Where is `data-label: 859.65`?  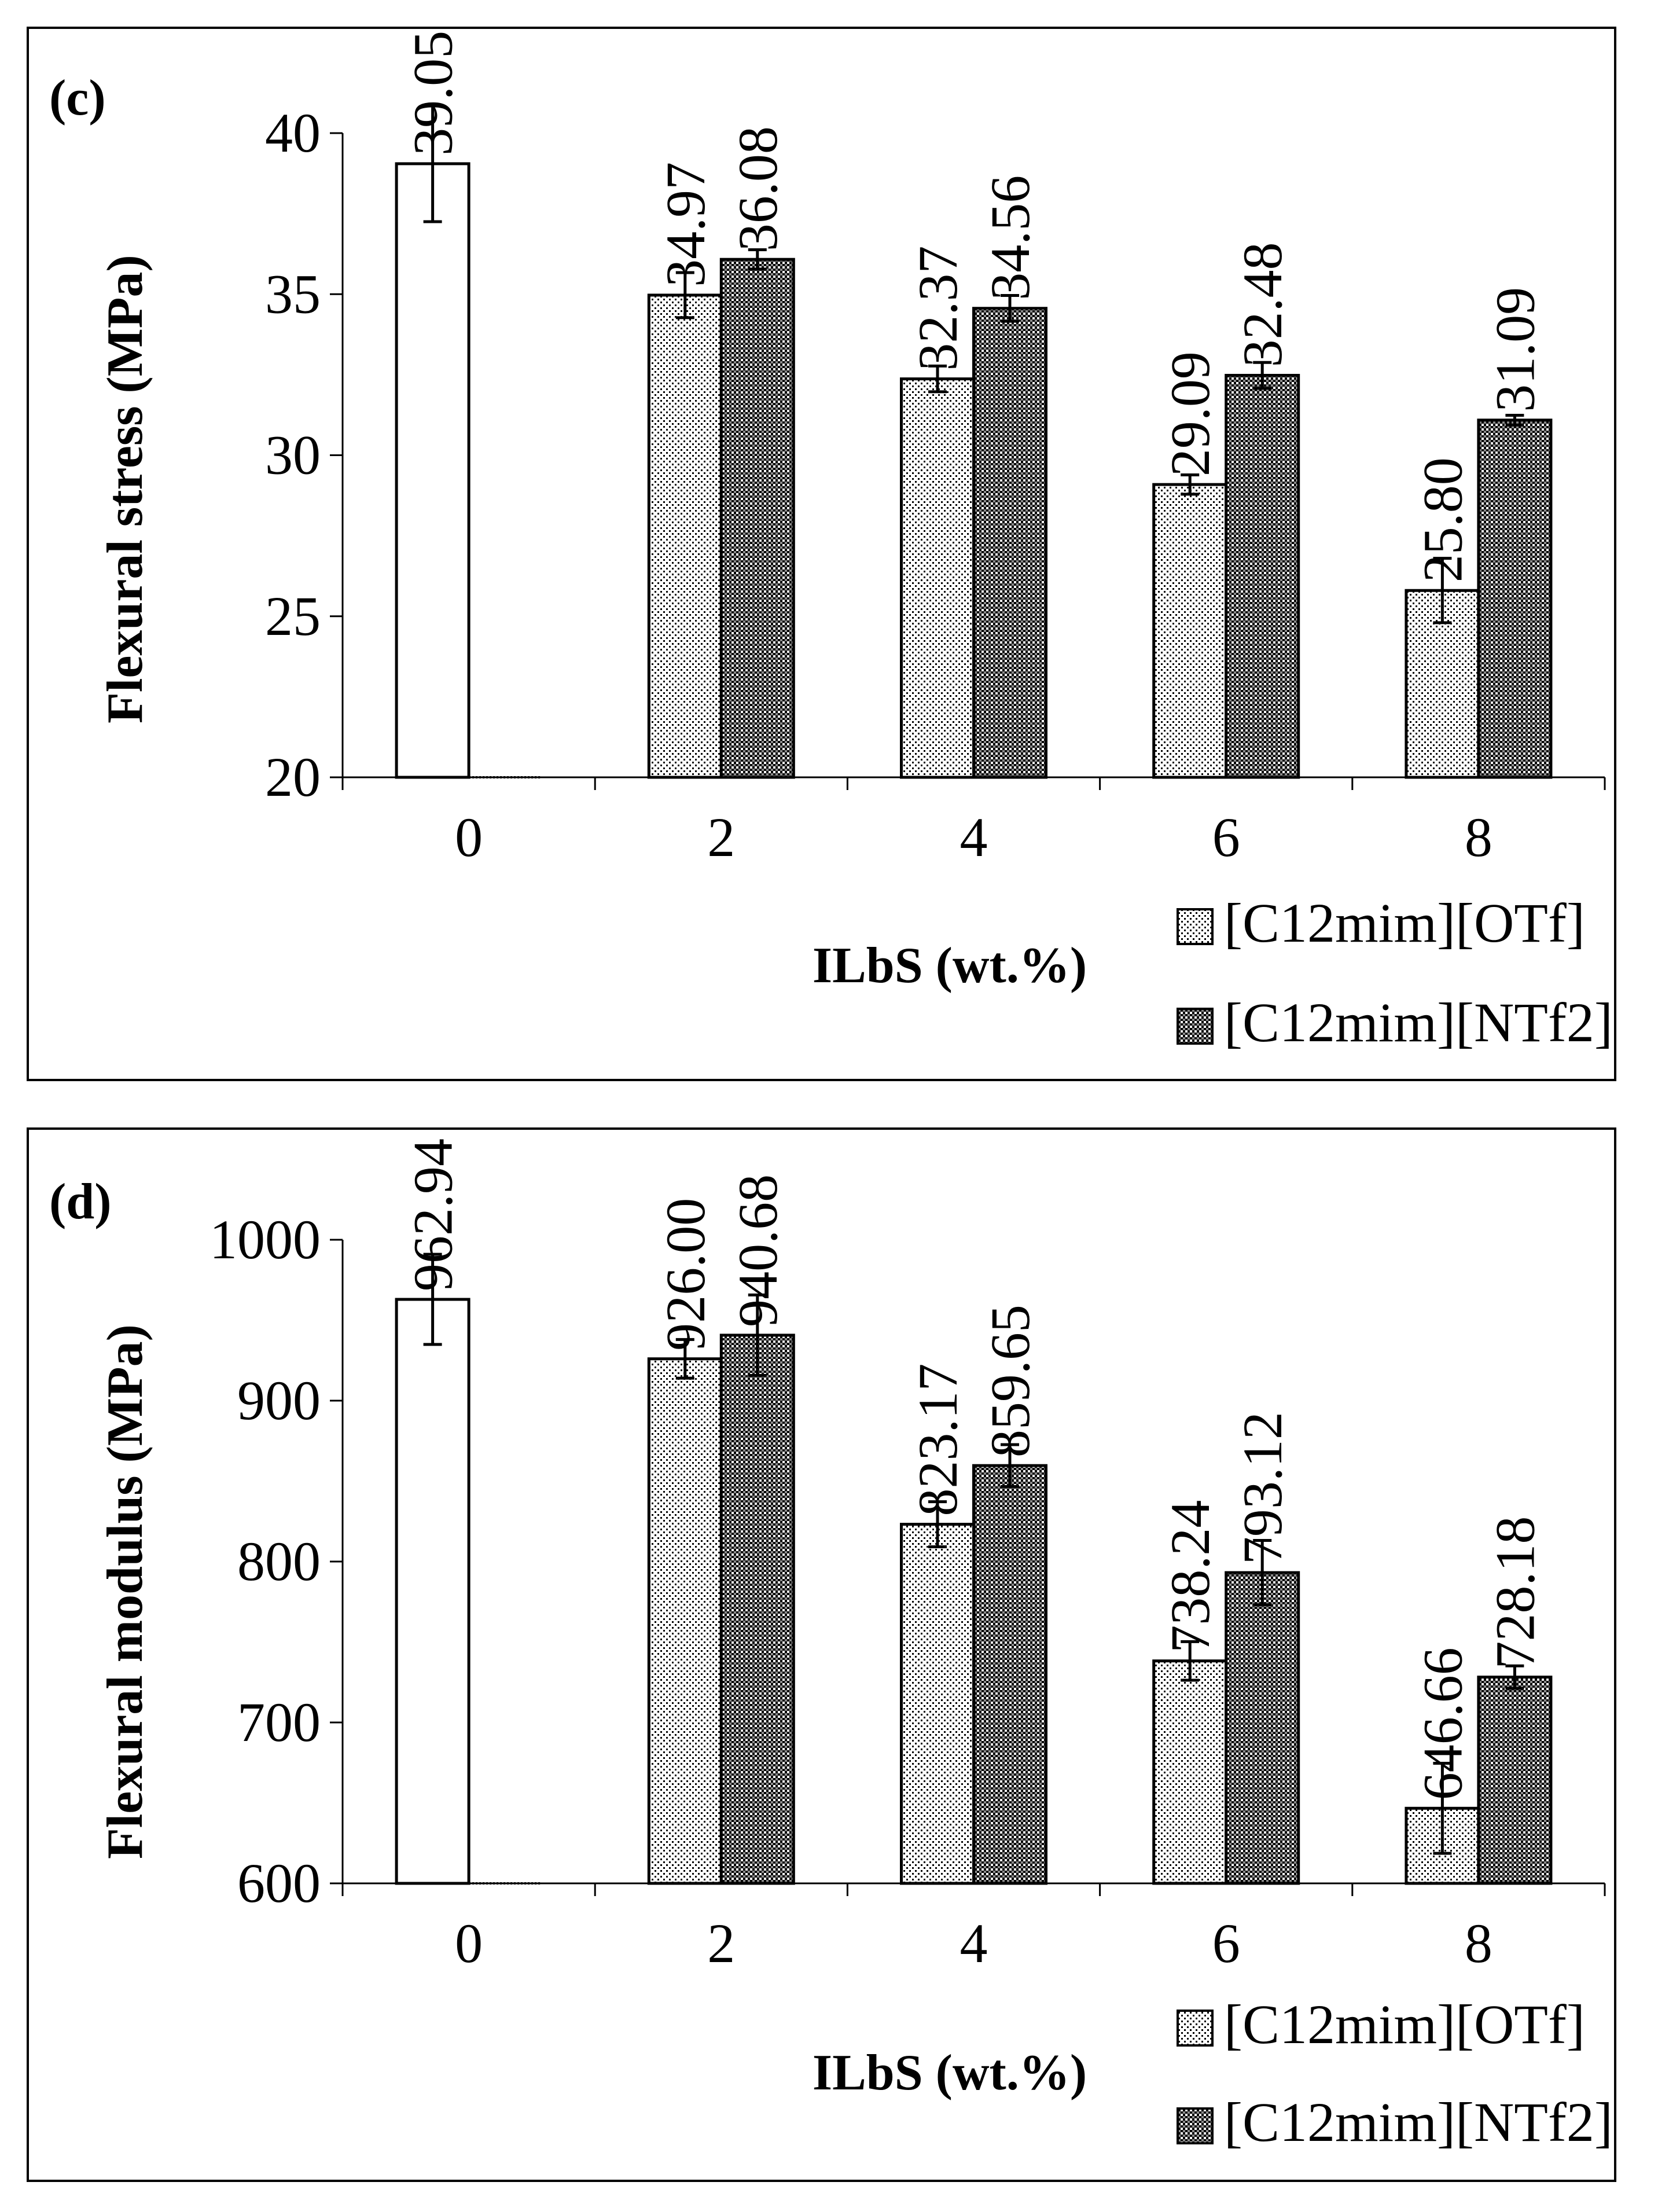
data-label: 859.65 is located at coordinates (1010, 1381).